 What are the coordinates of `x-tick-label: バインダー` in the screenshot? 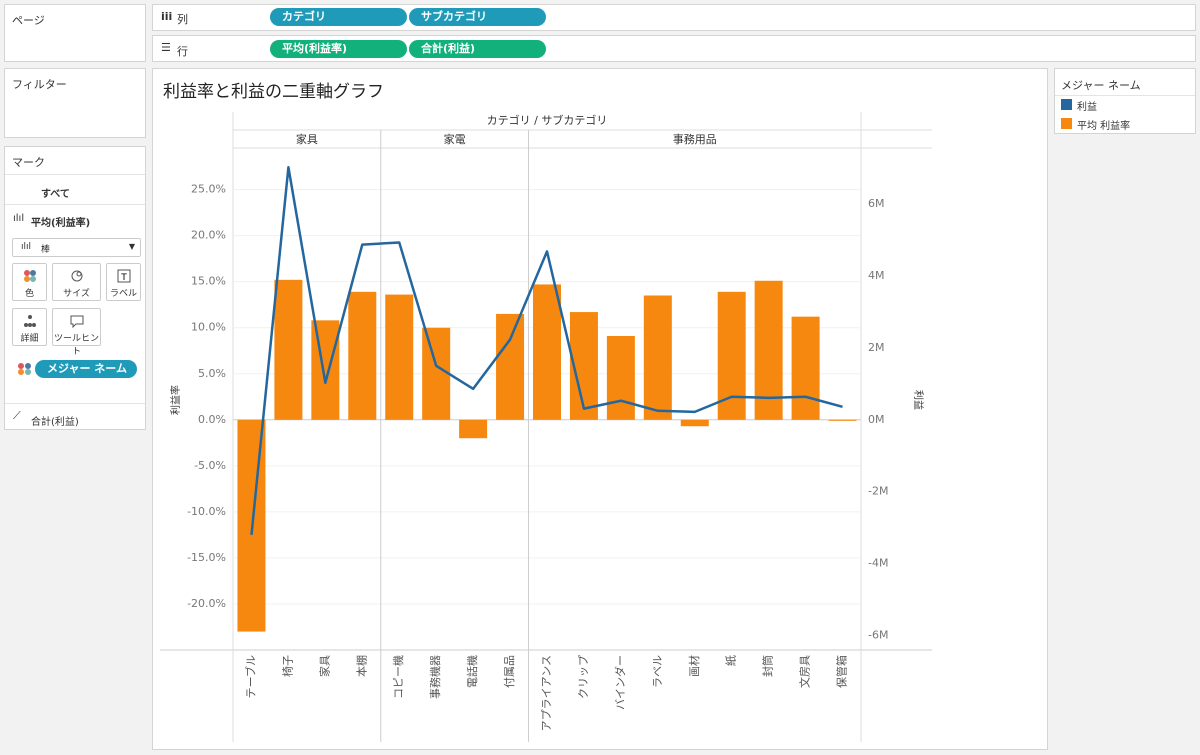 It's located at (620, 682).